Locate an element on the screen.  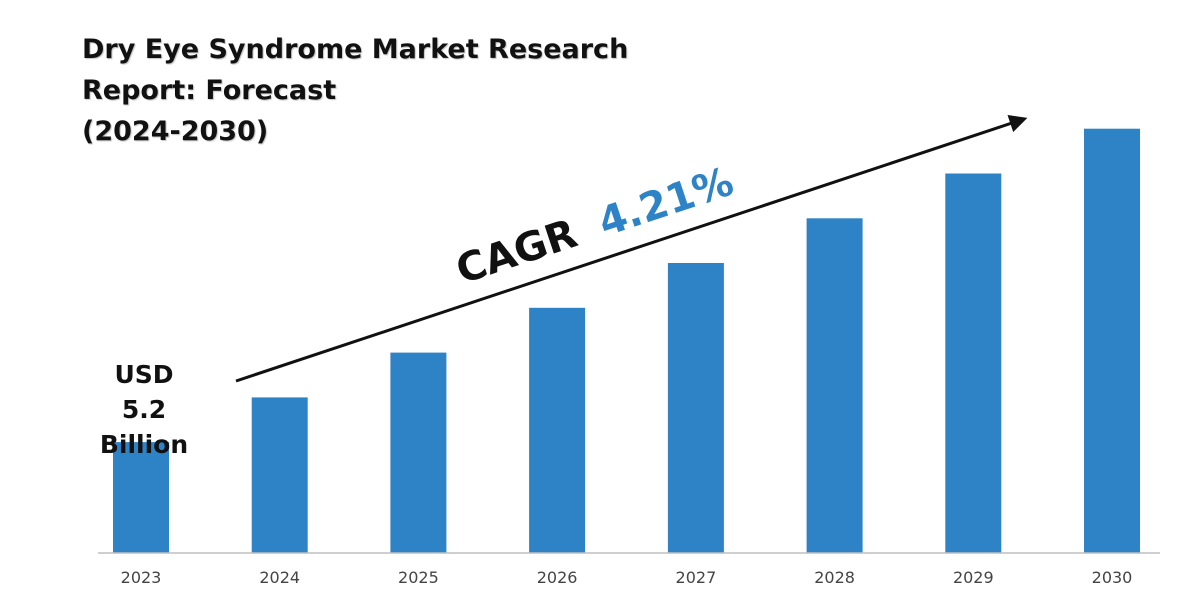
base-value-unit: USD is located at coordinates (143, 374).